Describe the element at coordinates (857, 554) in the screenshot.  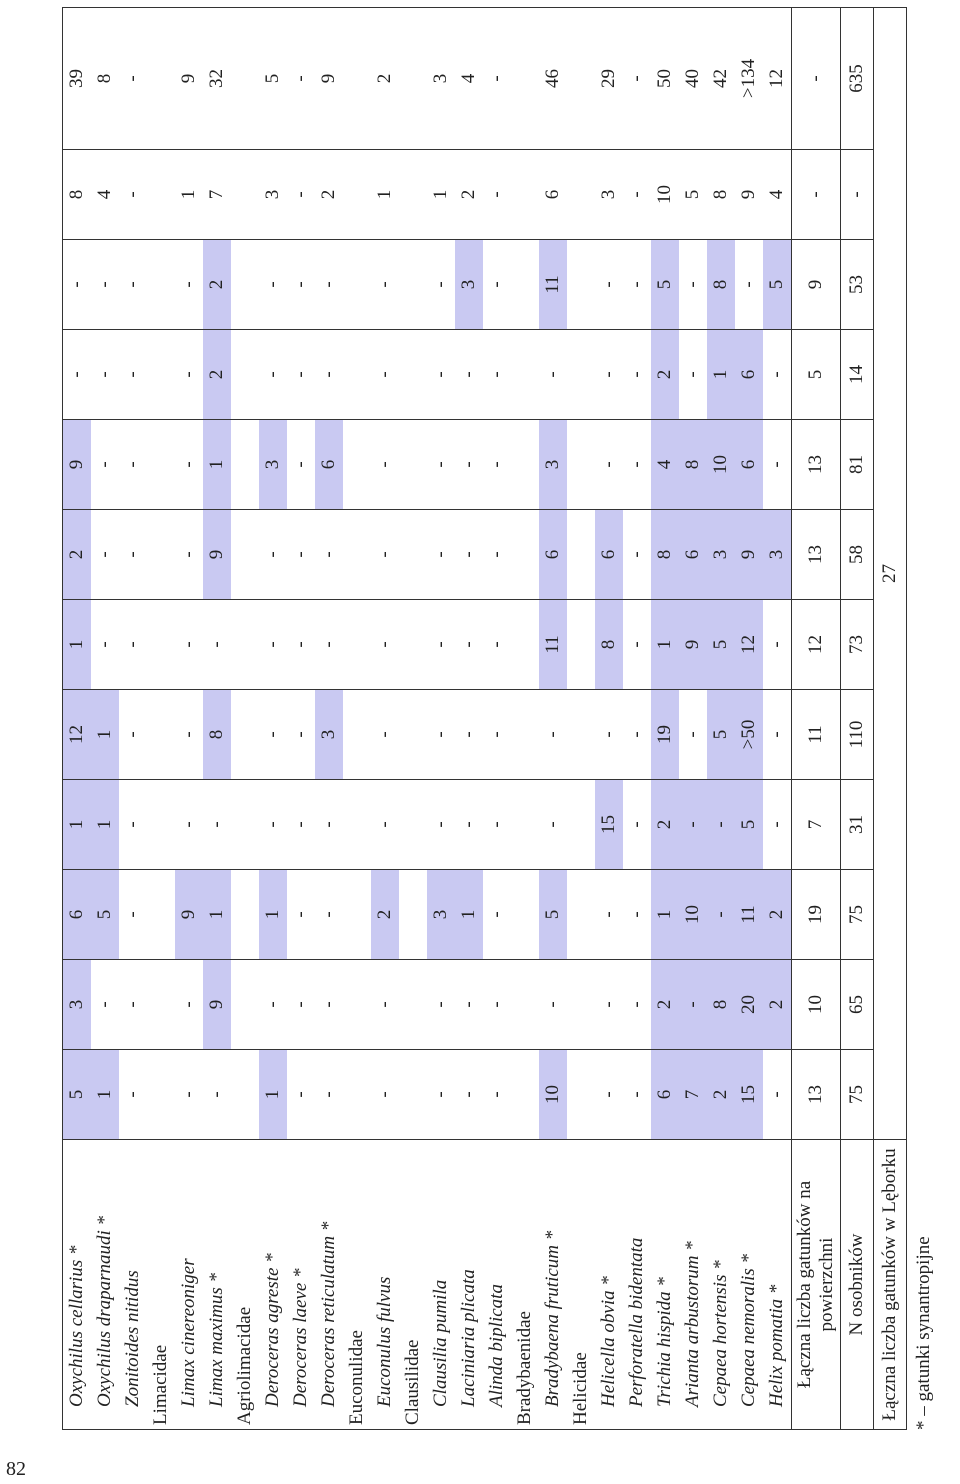
I see `value-cell: 58` at that location.